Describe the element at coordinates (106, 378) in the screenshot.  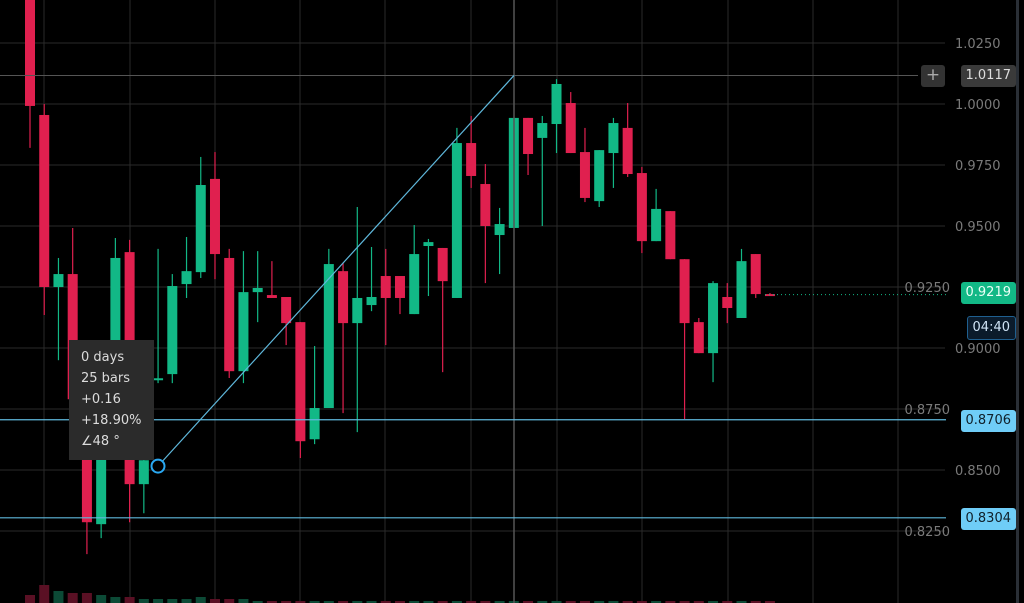
I see `tooltip-bars: 25 bars` at that location.